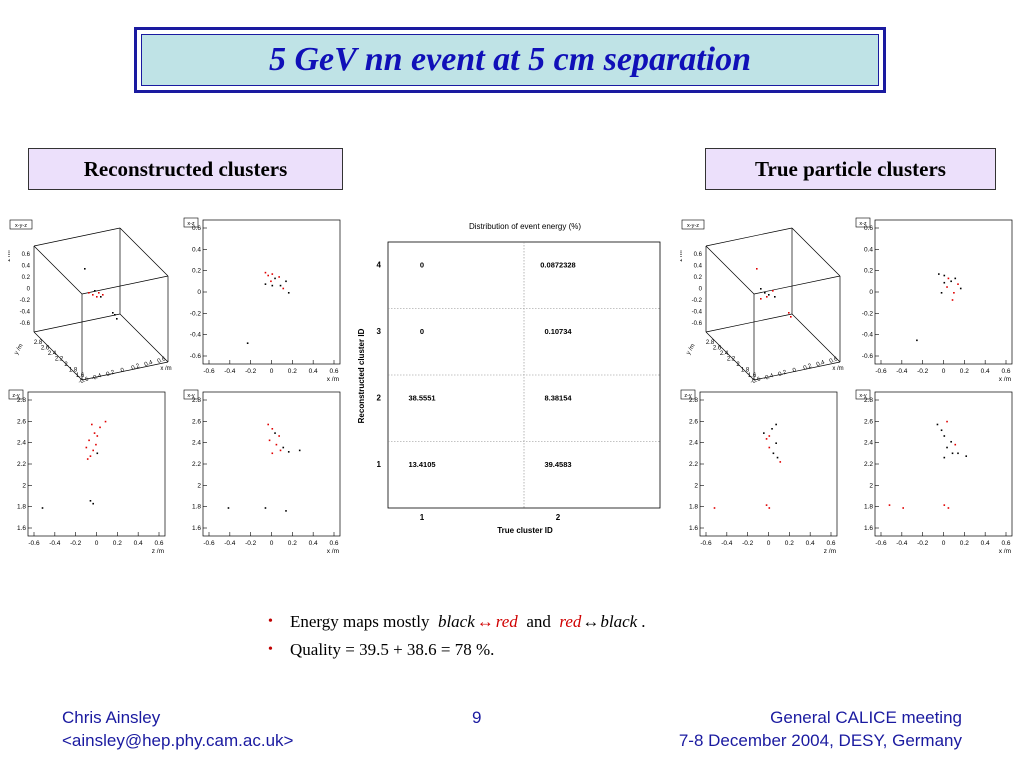  I want to click on y-tick-label: 1, so click(379, 464).